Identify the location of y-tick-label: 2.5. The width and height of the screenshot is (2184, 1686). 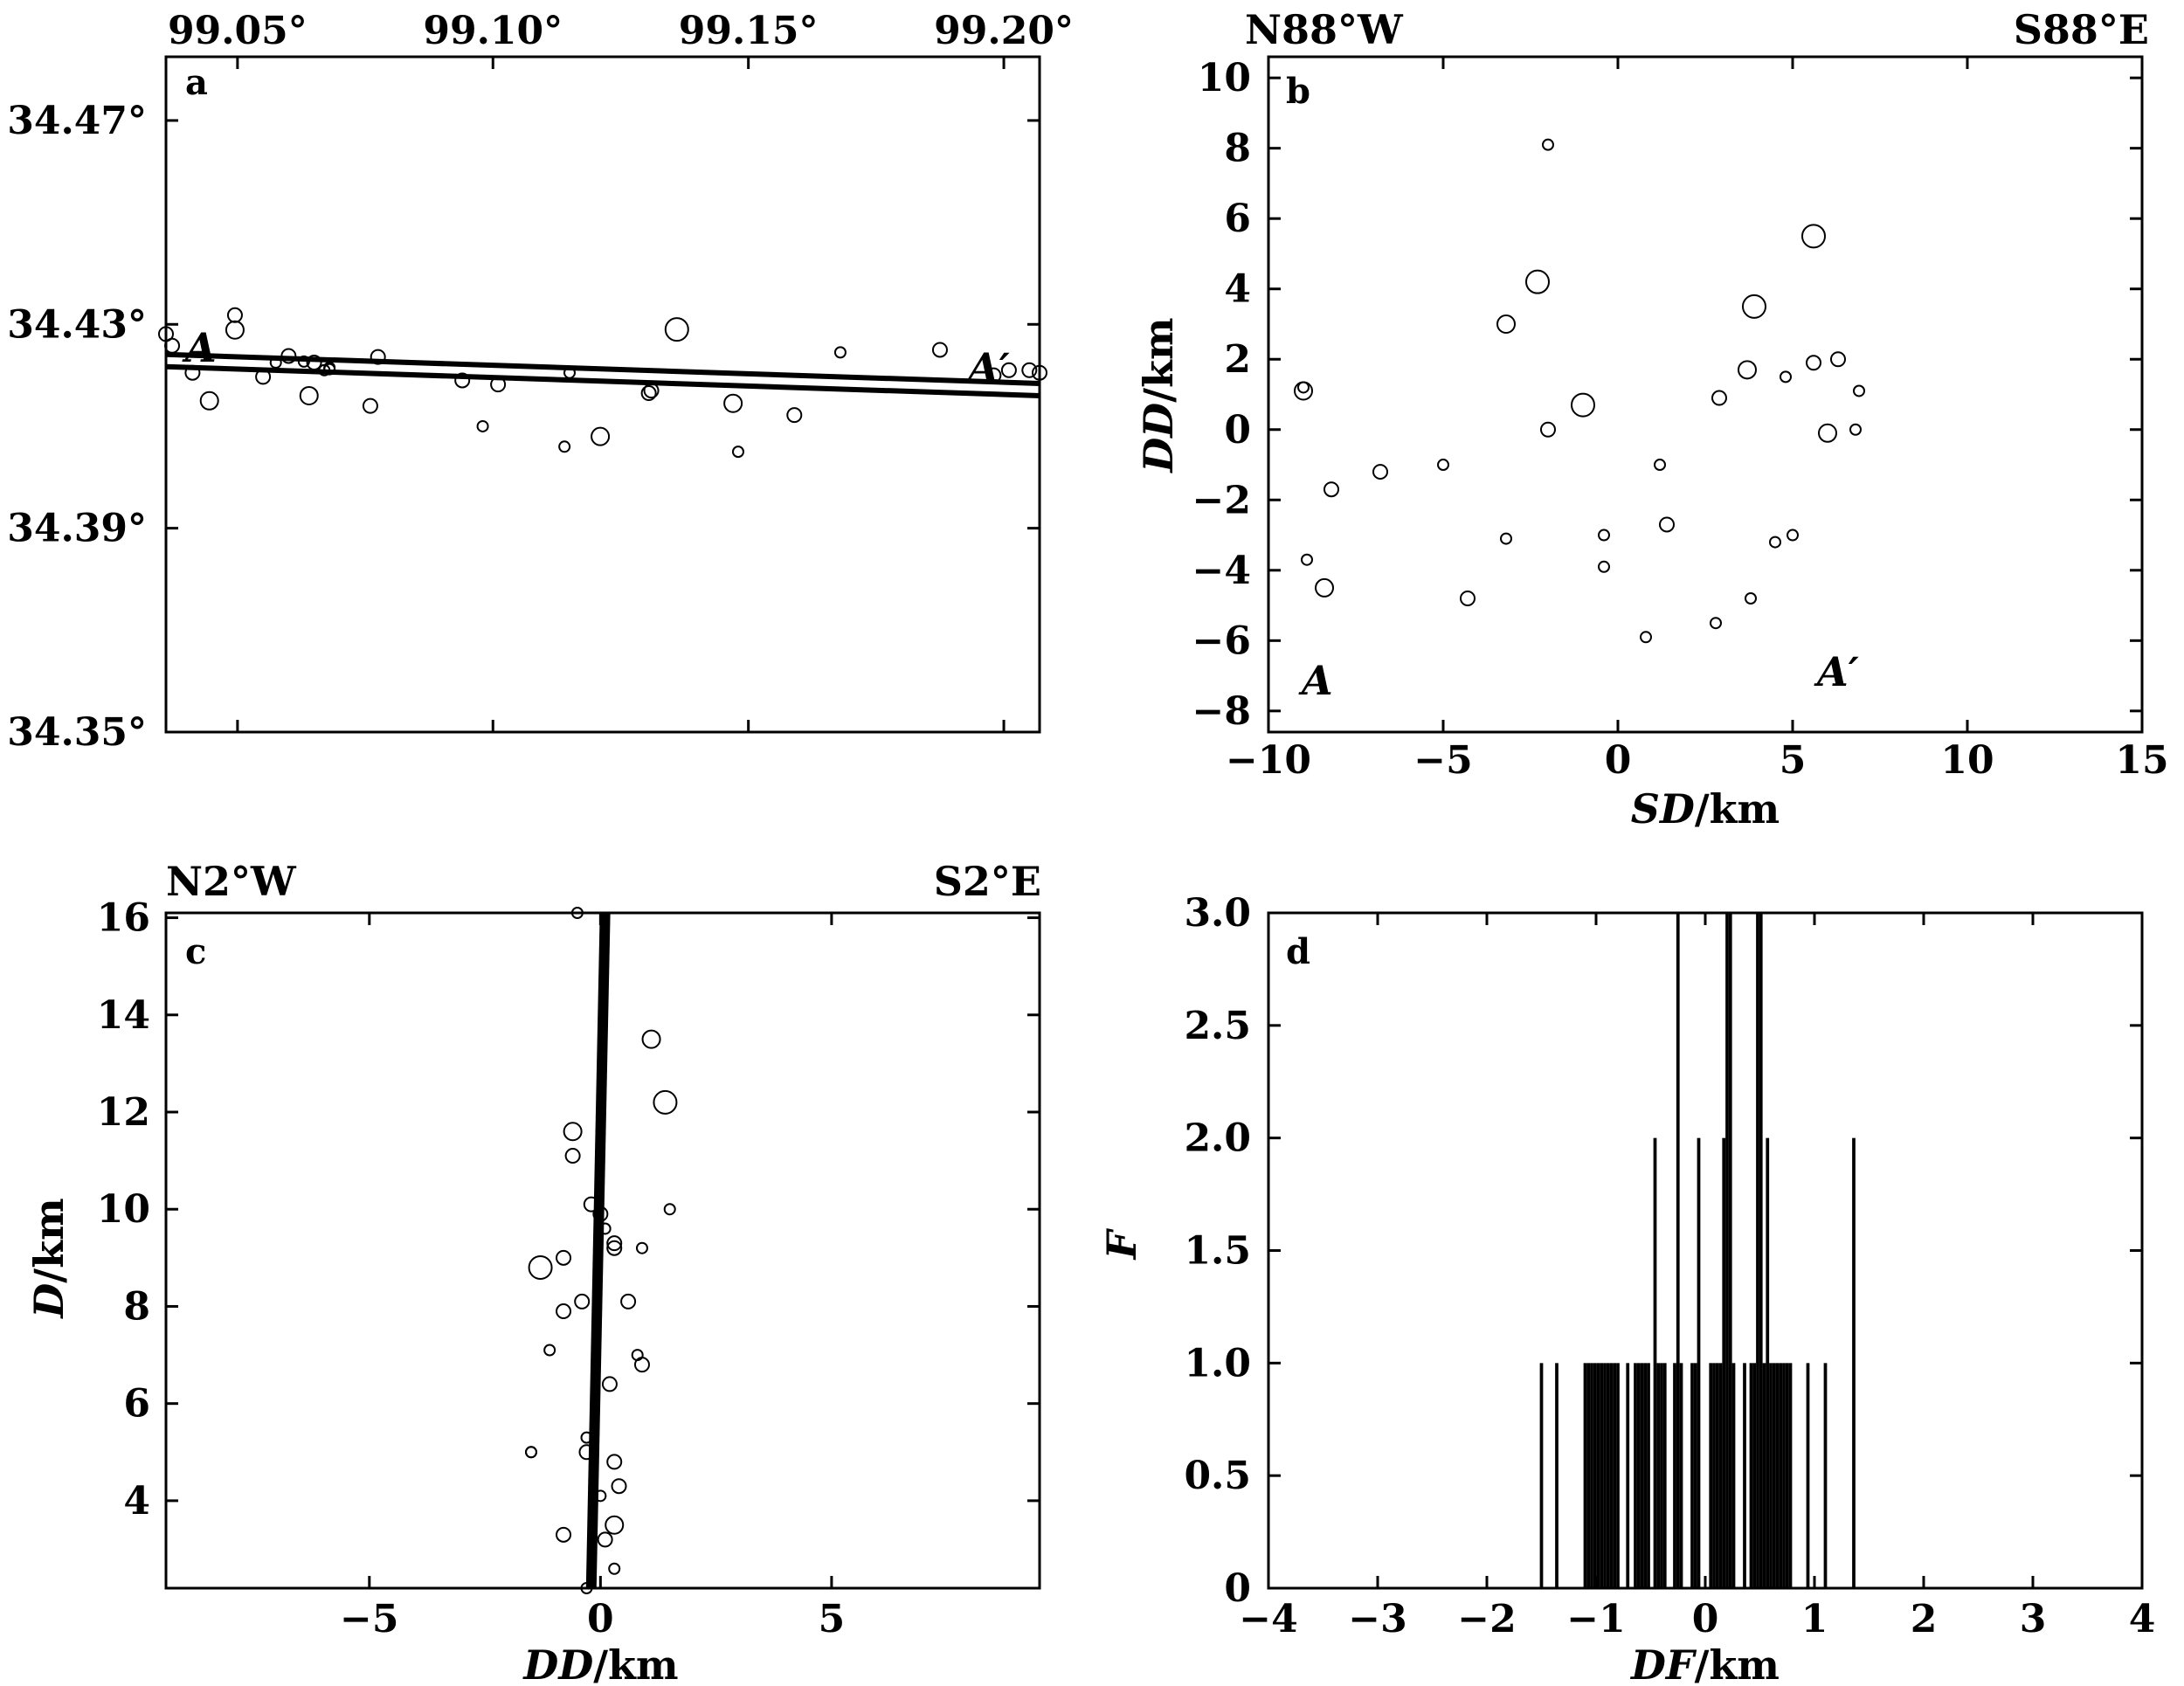
(1217, 1026).